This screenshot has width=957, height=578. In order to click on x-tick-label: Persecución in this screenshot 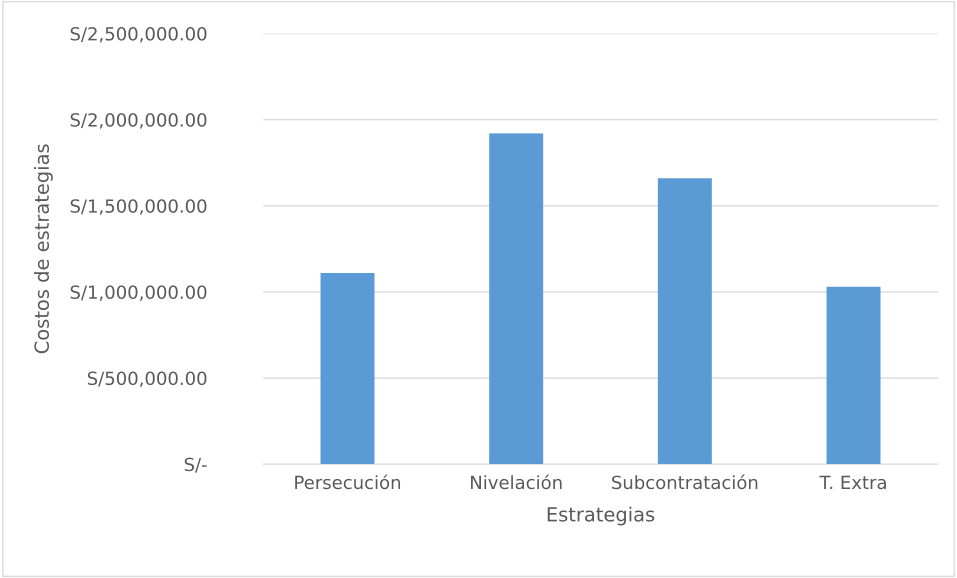, I will do `click(347, 482)`.